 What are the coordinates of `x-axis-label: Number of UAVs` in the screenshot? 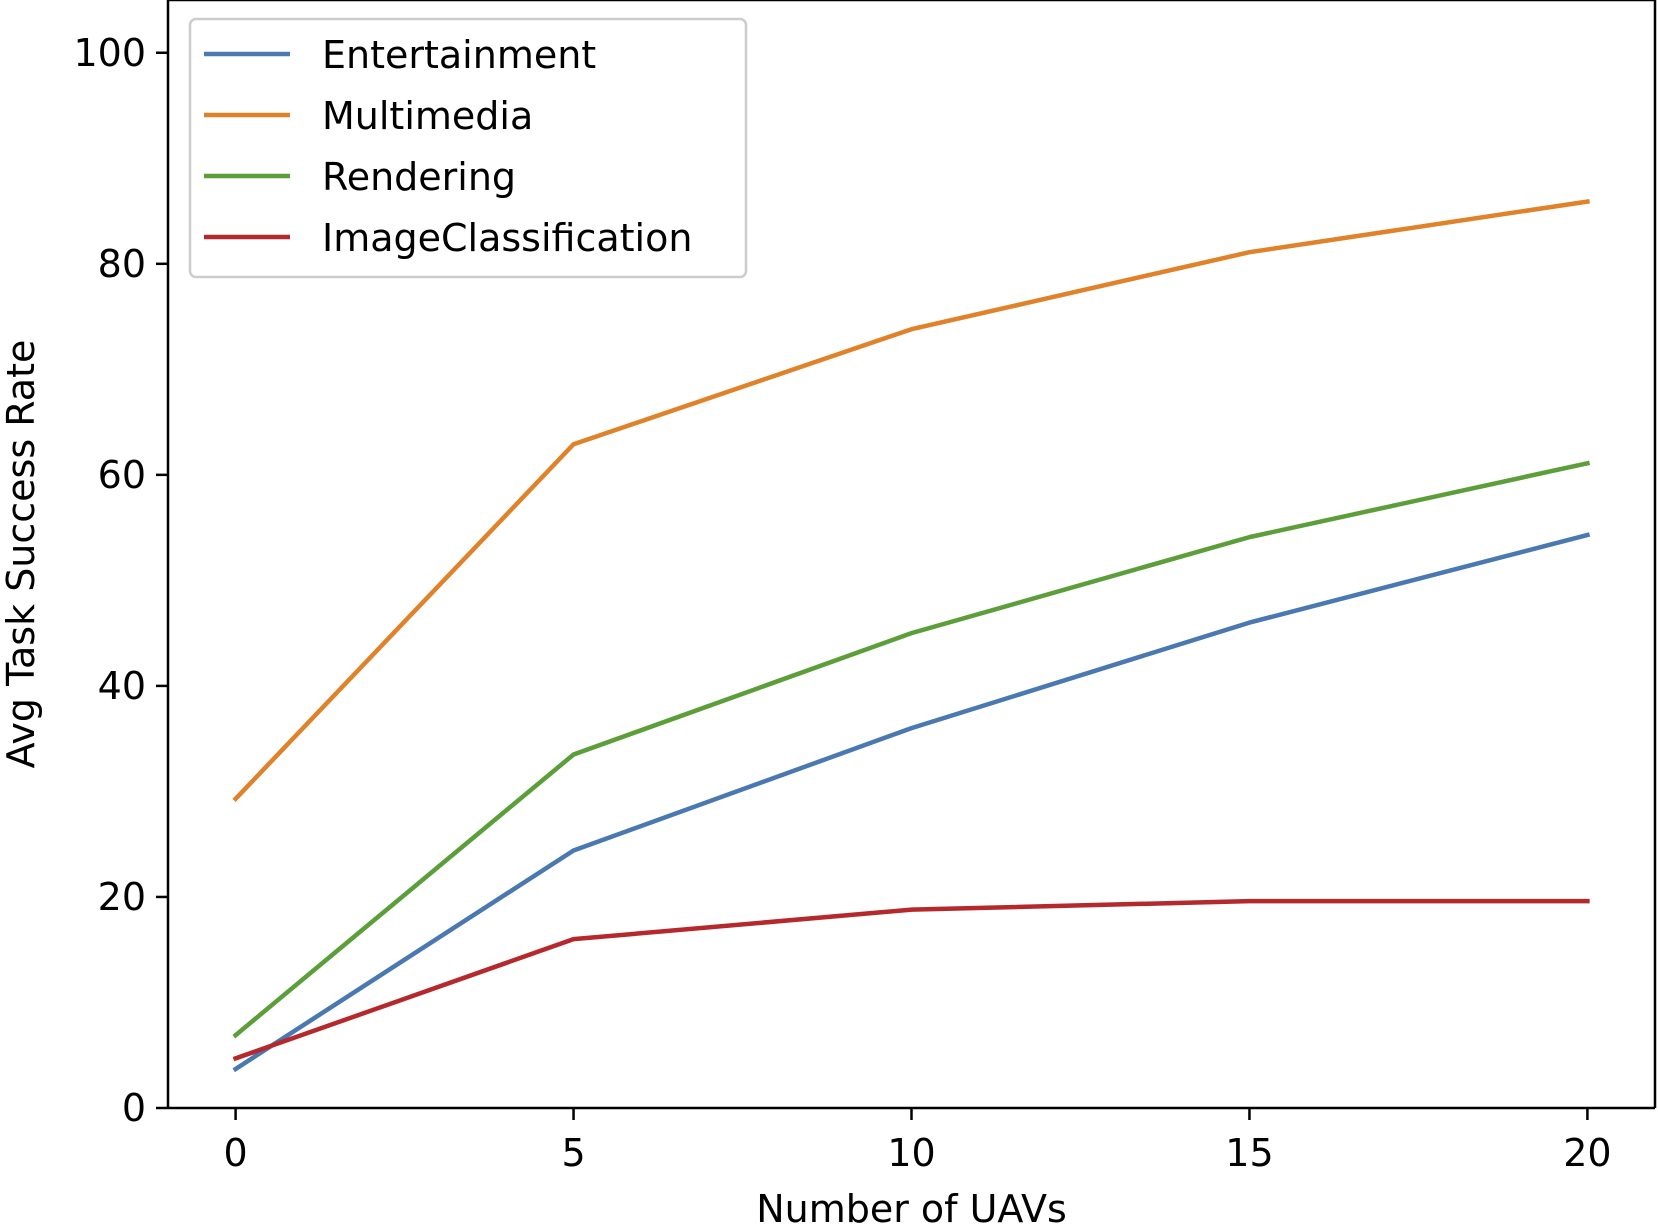 It's located at (911, 1208).